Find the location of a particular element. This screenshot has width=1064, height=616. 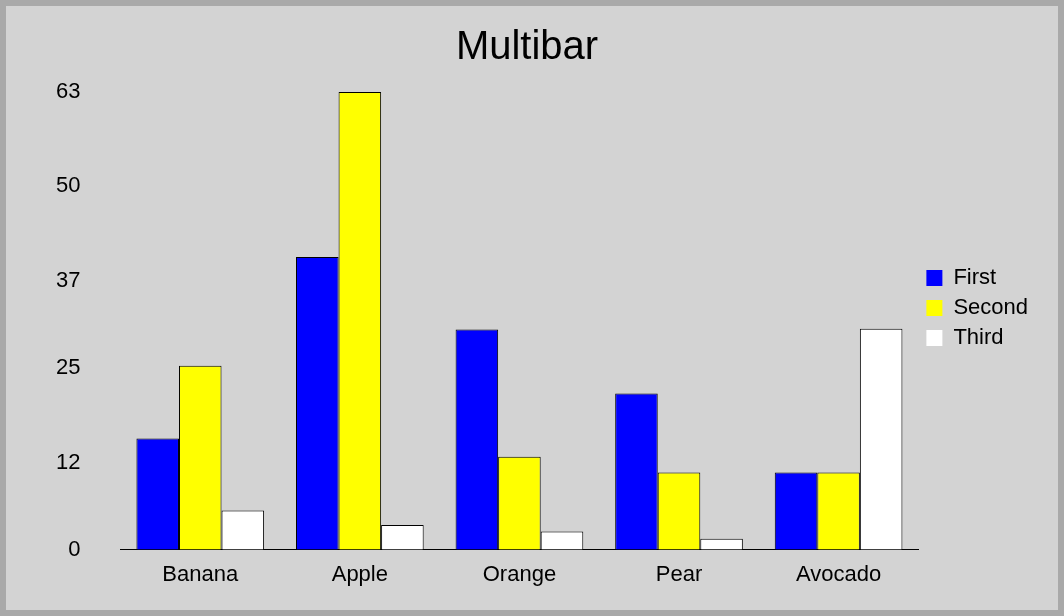

y-tick-label: 50 is located at coordinates (68, 185).